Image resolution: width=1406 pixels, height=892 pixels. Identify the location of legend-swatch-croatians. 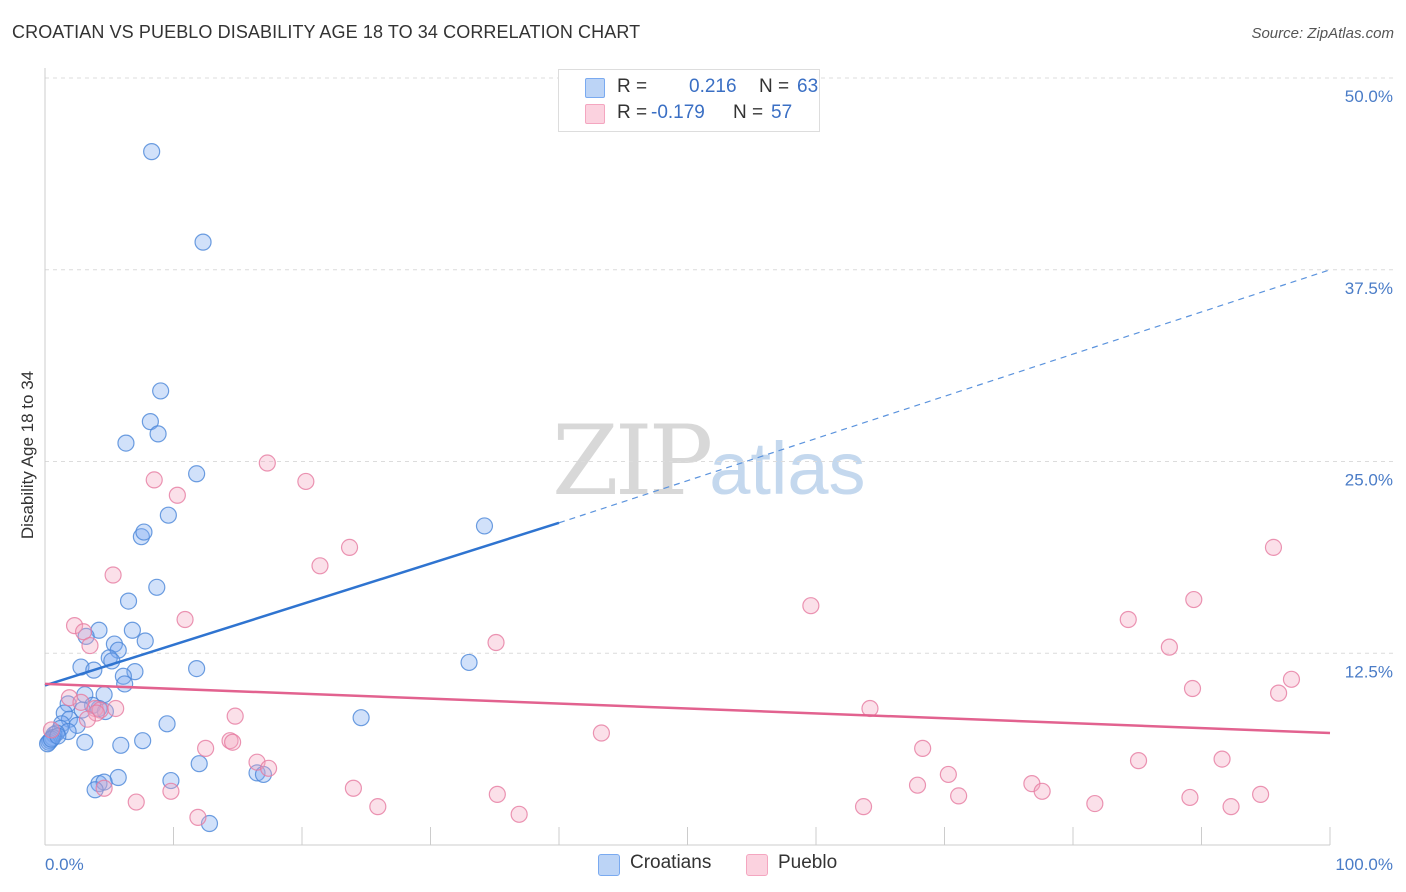
(595, 88).